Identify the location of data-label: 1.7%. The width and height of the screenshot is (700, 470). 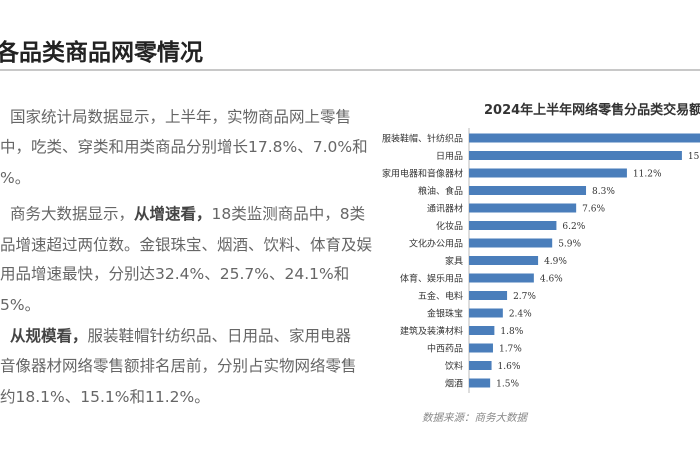
(510, 350).